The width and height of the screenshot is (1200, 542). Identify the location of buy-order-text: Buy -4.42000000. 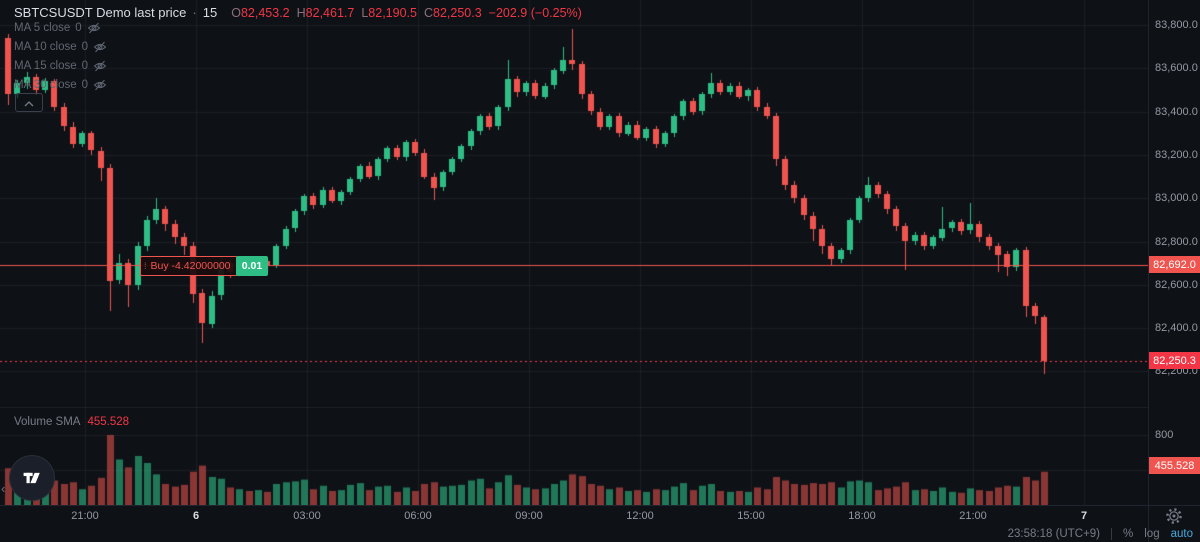
(190, 266).